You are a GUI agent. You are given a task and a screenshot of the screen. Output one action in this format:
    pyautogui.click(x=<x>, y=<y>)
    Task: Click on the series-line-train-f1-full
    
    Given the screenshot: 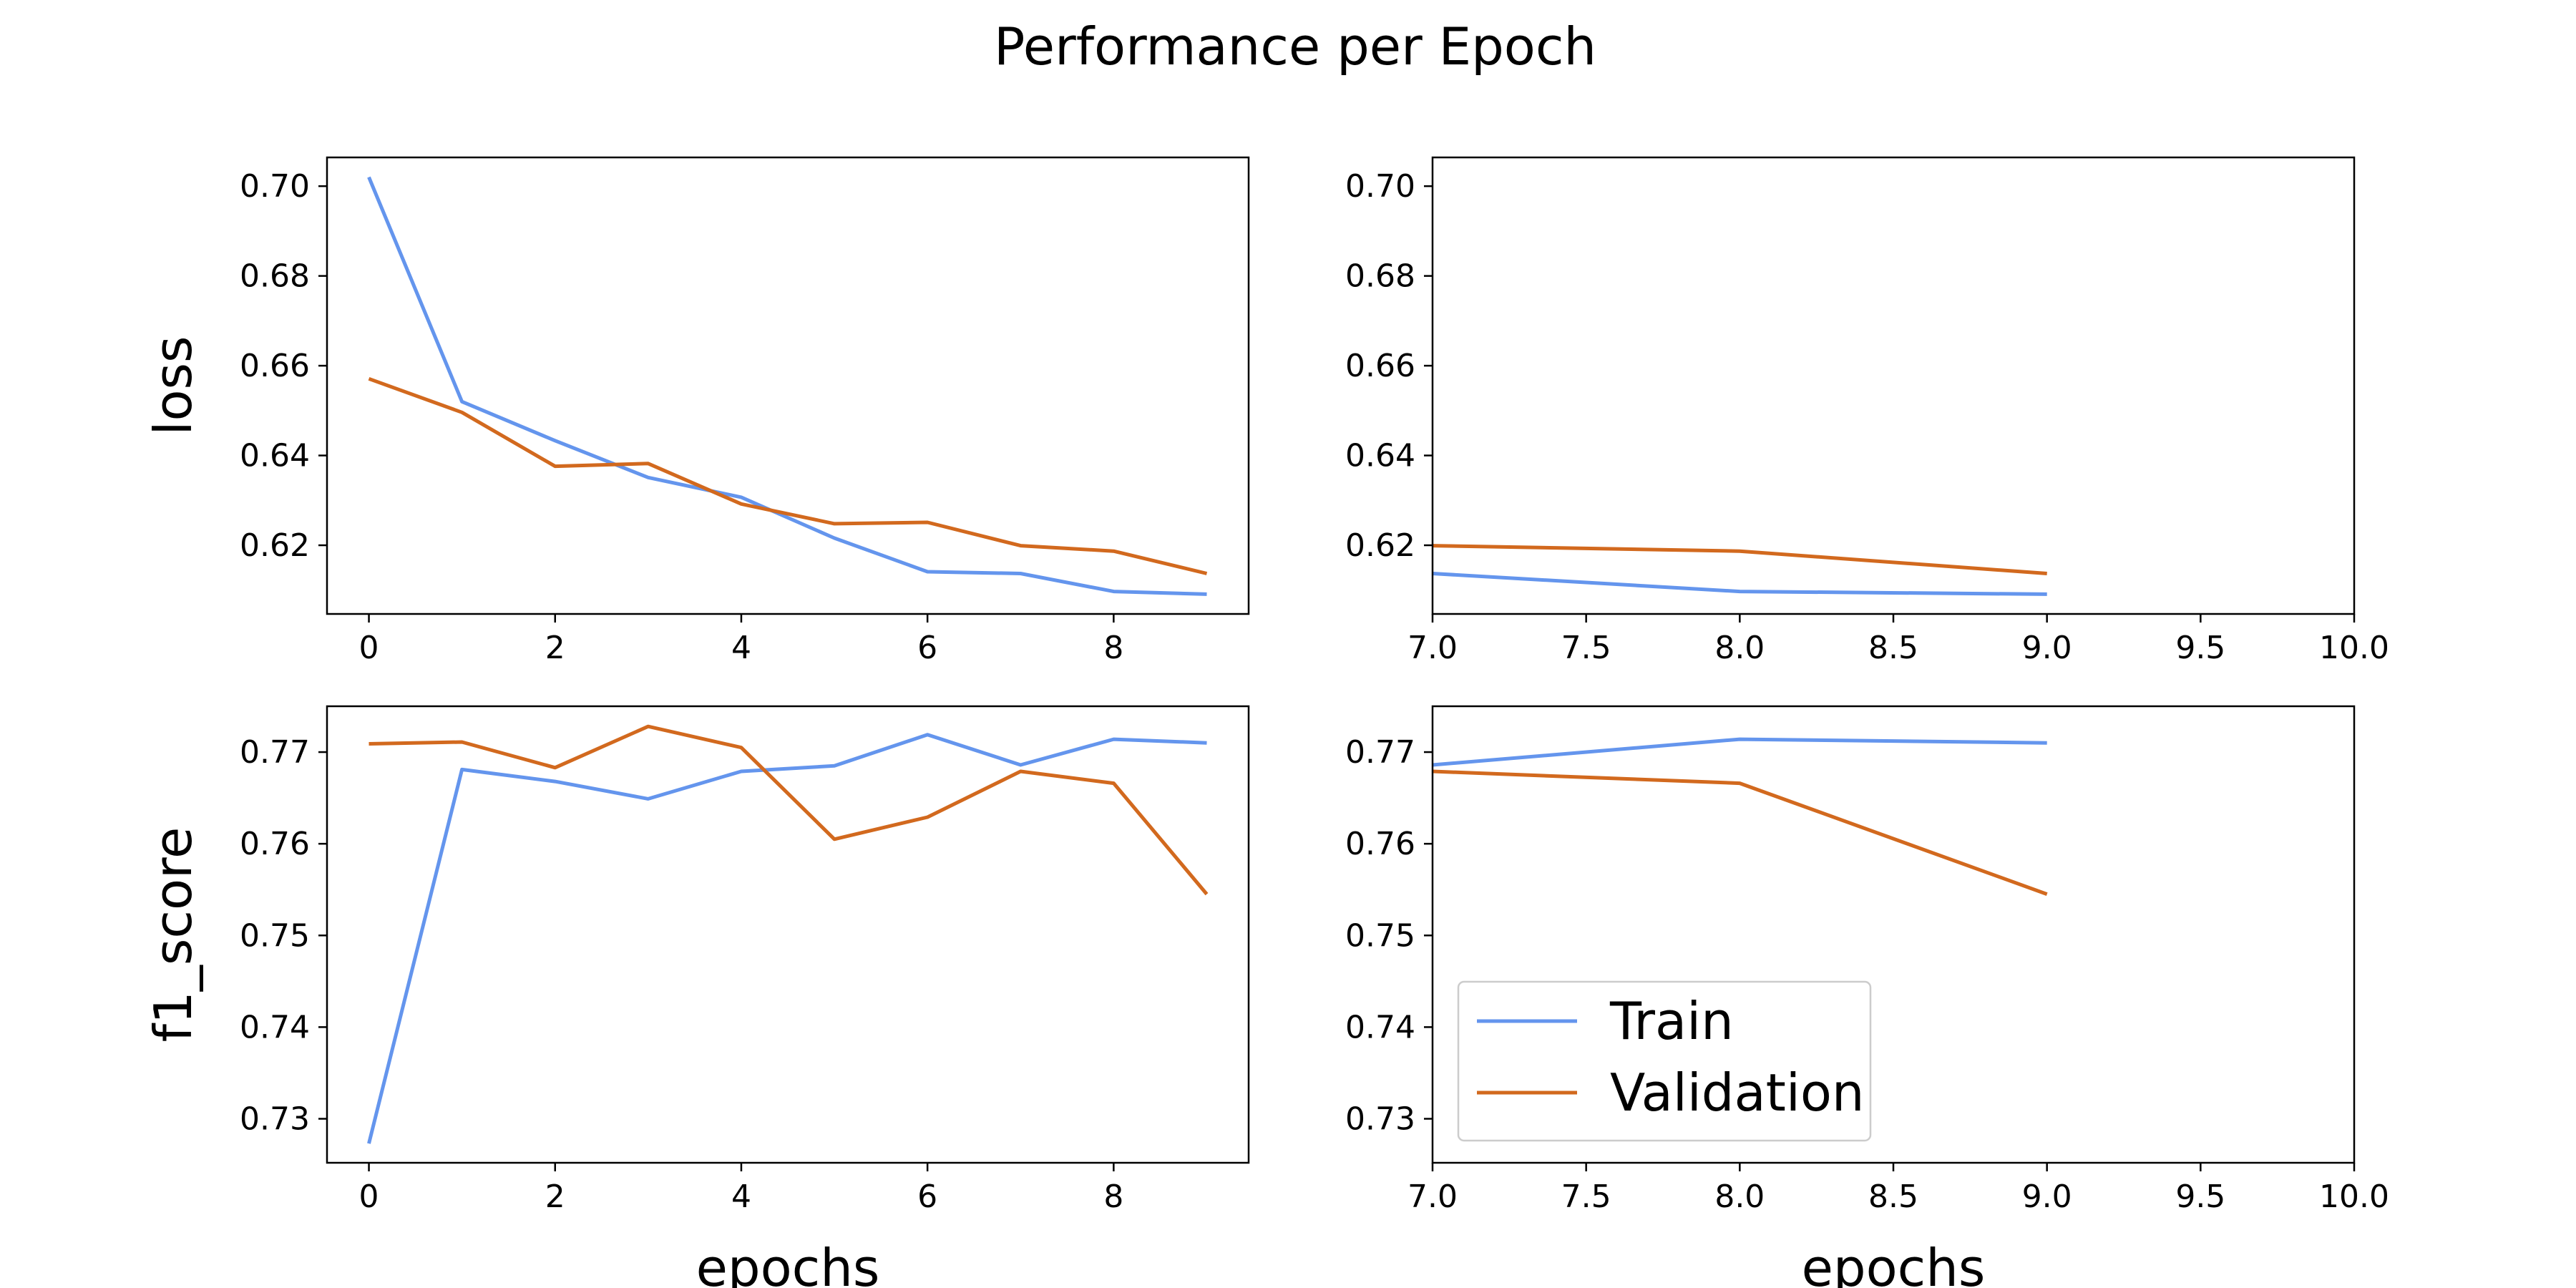 What is the action you would take?
    pyautogui.click(x=787, y=938)
    